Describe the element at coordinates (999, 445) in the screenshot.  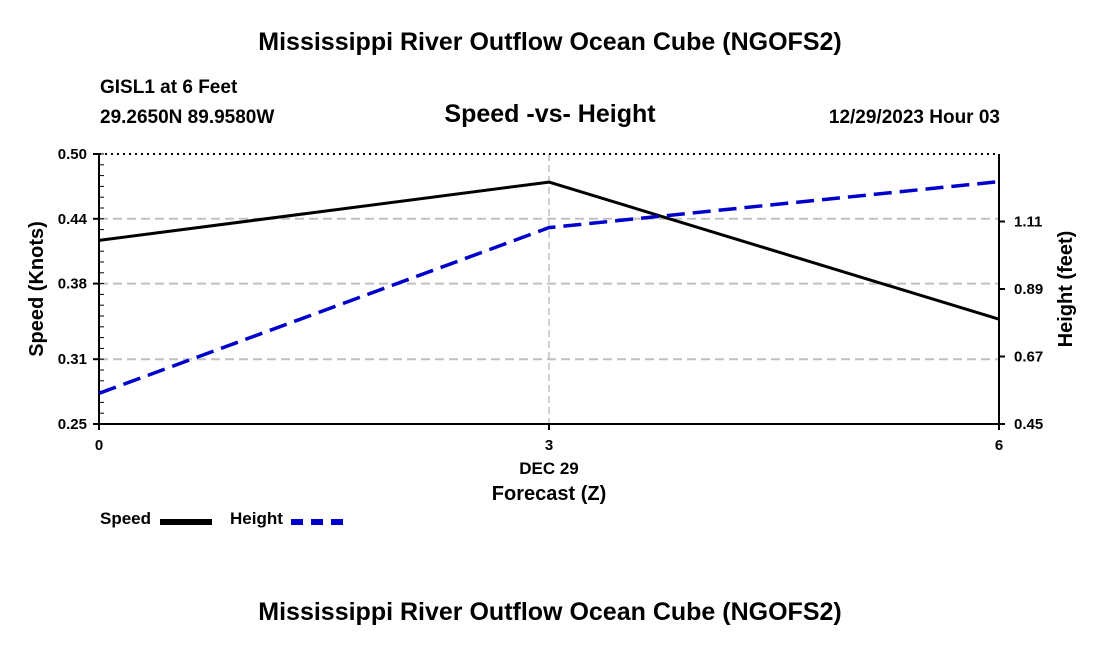
I see `x-tick-label: 6` at that location.